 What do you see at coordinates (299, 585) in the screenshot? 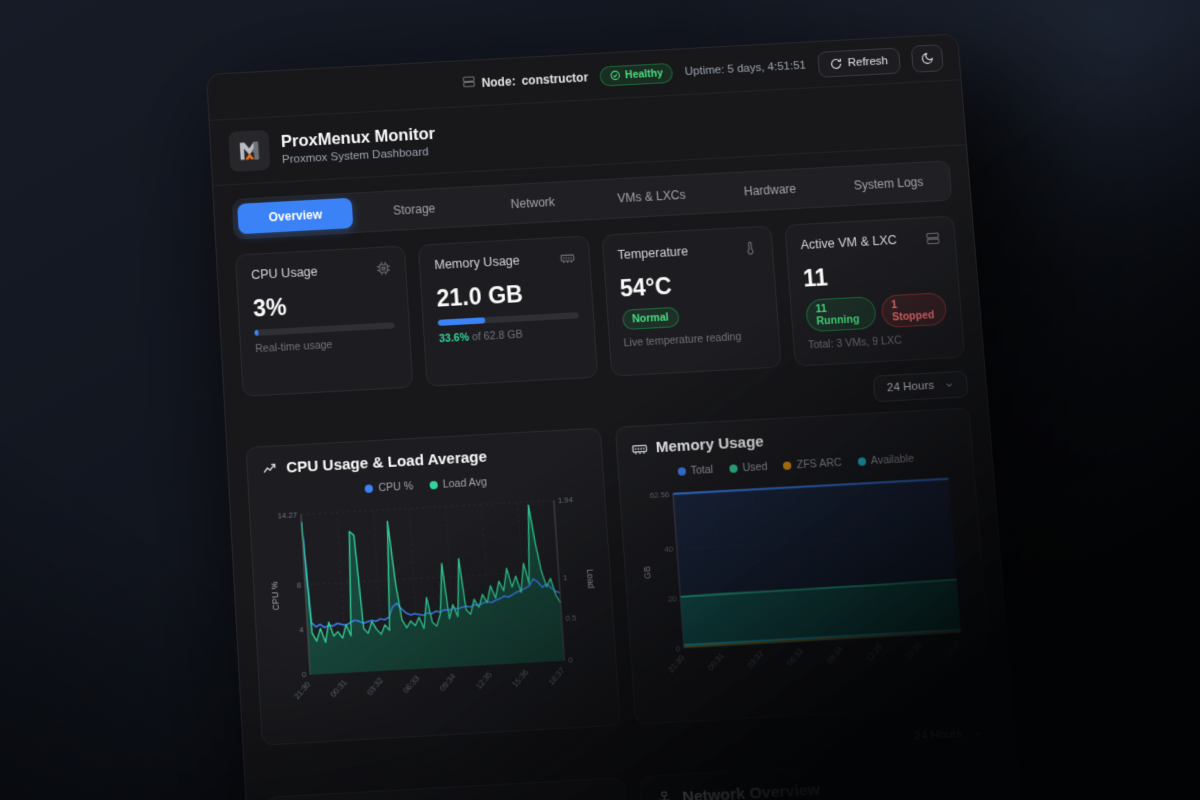
I see `svg-text: 8` at bounding box center [299, 585].